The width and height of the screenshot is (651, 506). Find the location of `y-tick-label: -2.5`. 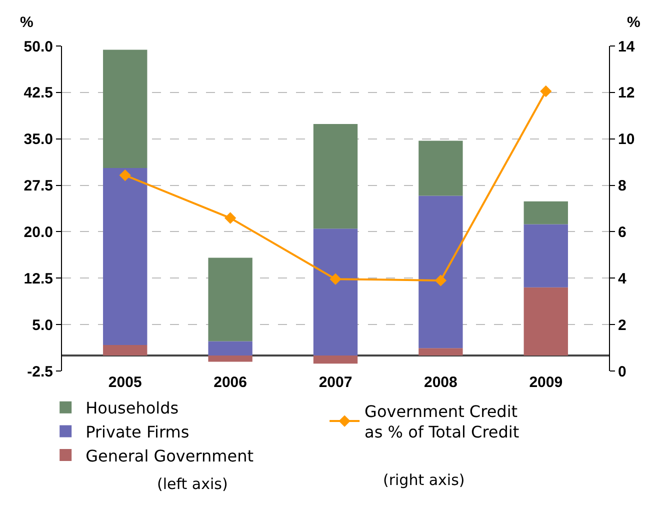

y-tick-label: -2.5 is located at coordinates (40, 371).